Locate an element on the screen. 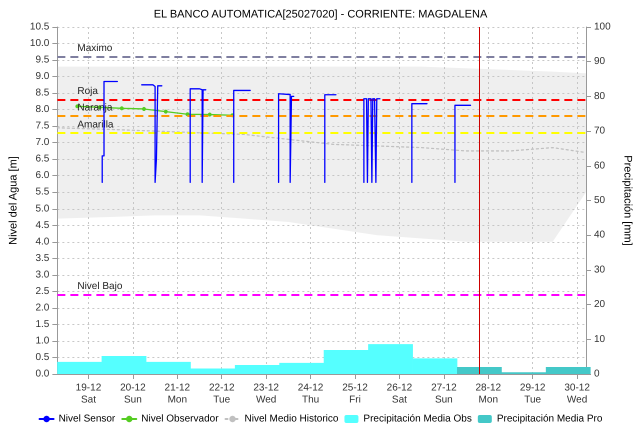 This screenshot has width=641, height=432. x-tick-label: 26-12 Sat is located at coordinates (399, 394).